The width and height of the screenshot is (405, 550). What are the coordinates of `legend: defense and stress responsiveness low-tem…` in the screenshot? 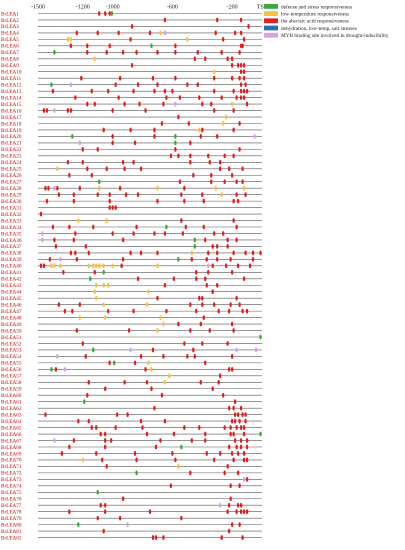 It's located at (326, 21).